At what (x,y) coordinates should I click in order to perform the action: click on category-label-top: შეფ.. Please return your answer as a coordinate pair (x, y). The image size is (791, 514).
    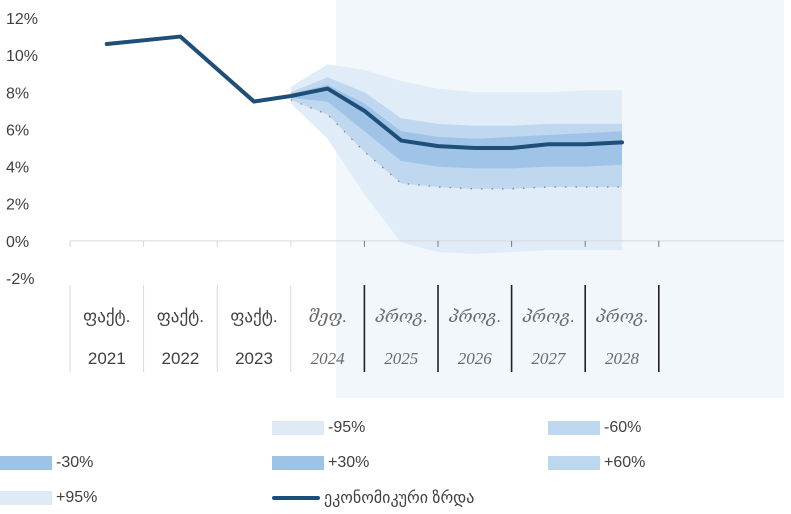
    Looking at the image, I should click on (327, 316).